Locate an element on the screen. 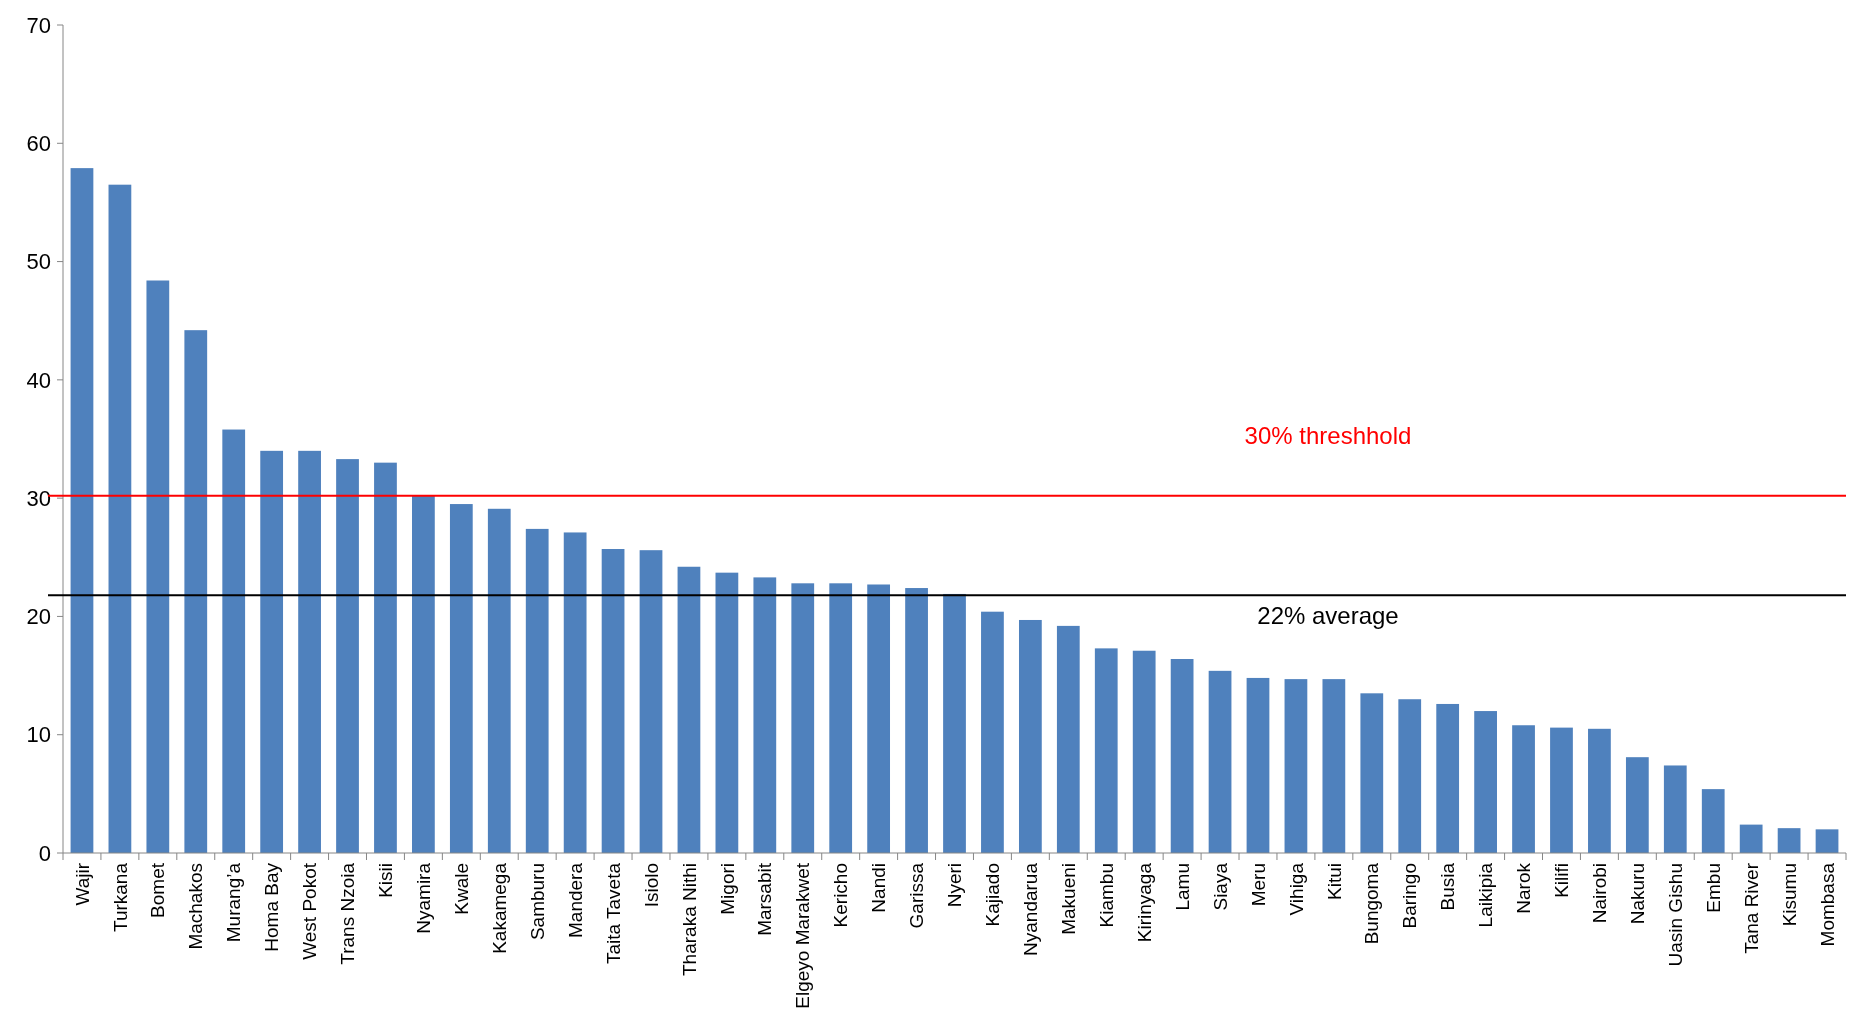 This screenshot has height=1033, width=1864. y-tick-label: 60 is located at coordinates (38, 143).